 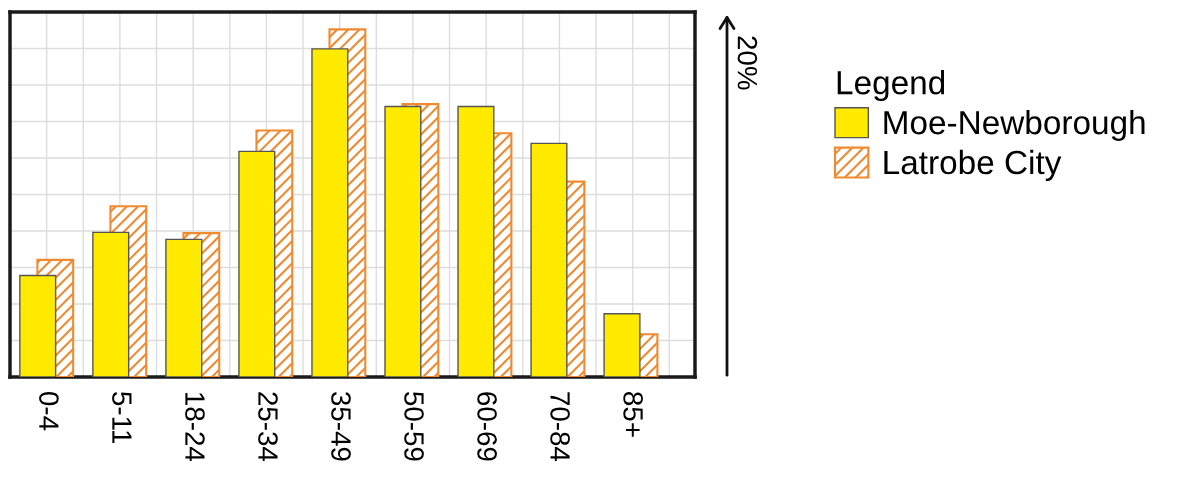 What do you see at coordinates (1014, 125) in the screenshot?
I see `legend-label: Moe-Newborough` at bounding box center [1014, 125].